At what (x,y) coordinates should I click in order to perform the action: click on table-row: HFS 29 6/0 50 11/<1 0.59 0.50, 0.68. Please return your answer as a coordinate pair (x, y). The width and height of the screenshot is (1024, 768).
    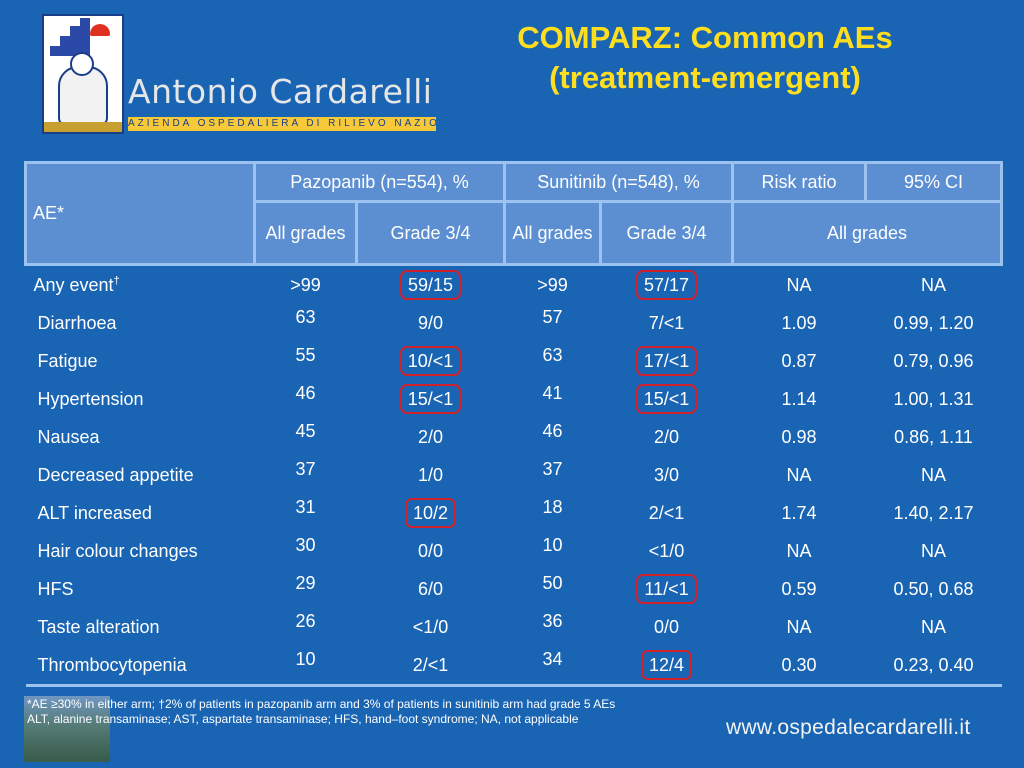
    Looking at the image, I should click on (514, 589).